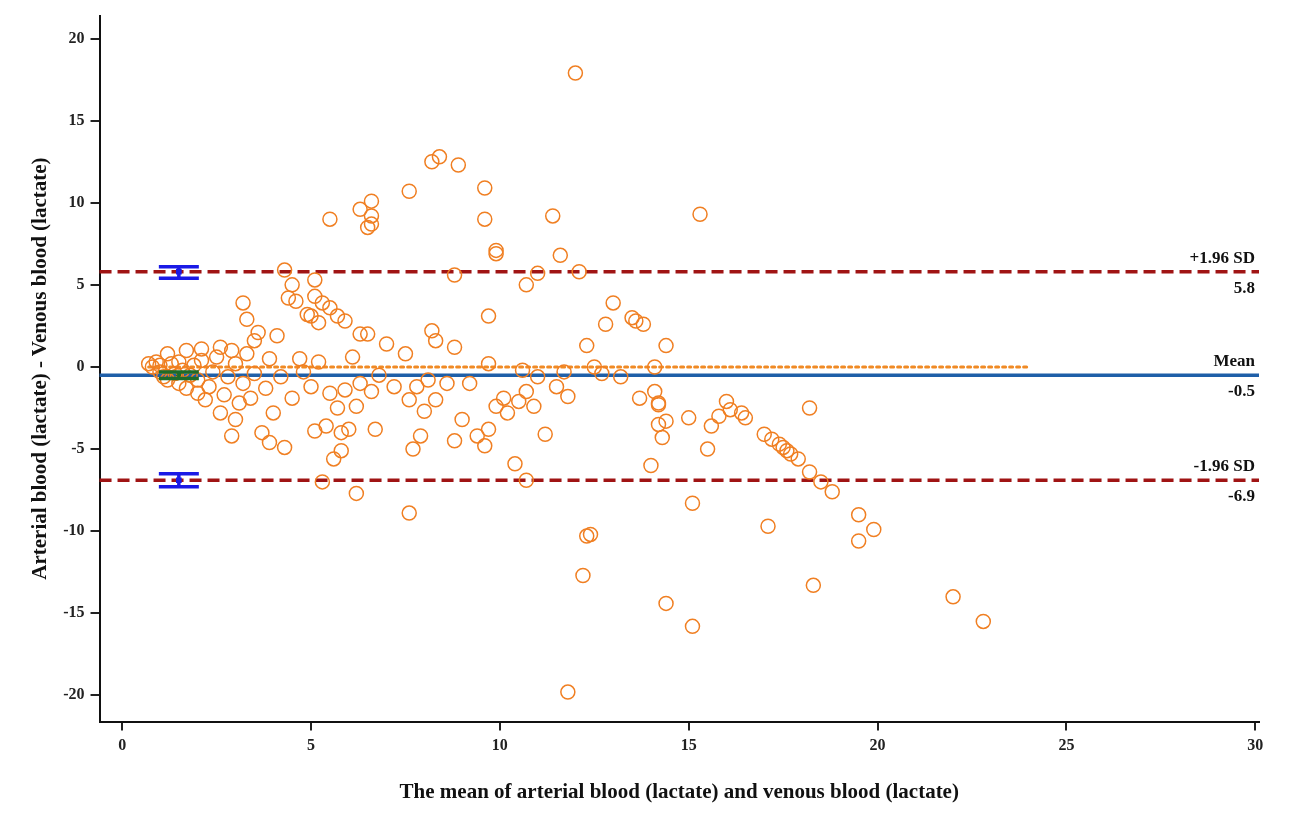  Describe the element at coordinates (39, 368) in the screenshot. I see `y-axis-title: Arterial blood (lactate) - Venous blood (lactate)` at that location.